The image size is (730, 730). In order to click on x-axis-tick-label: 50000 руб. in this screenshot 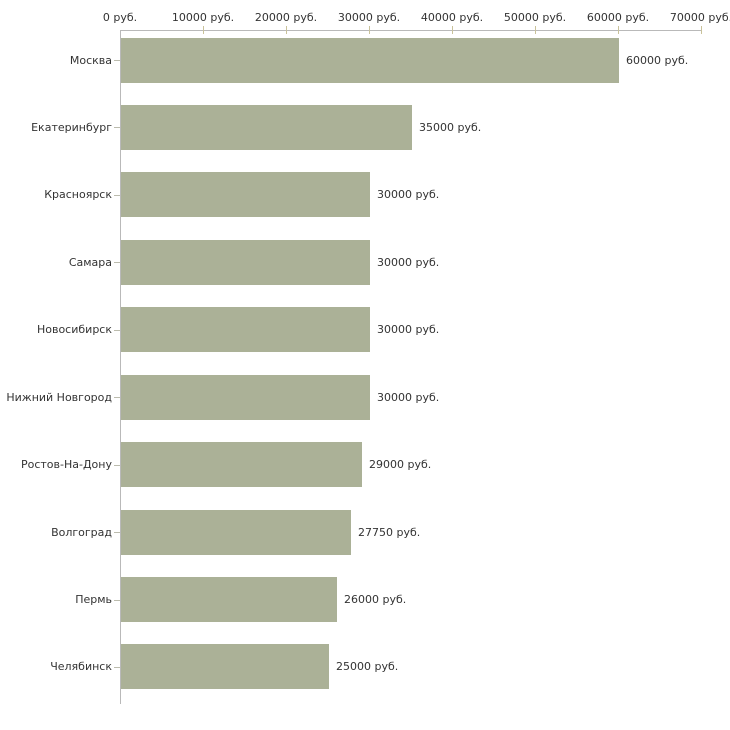, I will do `click(535, 17)`.